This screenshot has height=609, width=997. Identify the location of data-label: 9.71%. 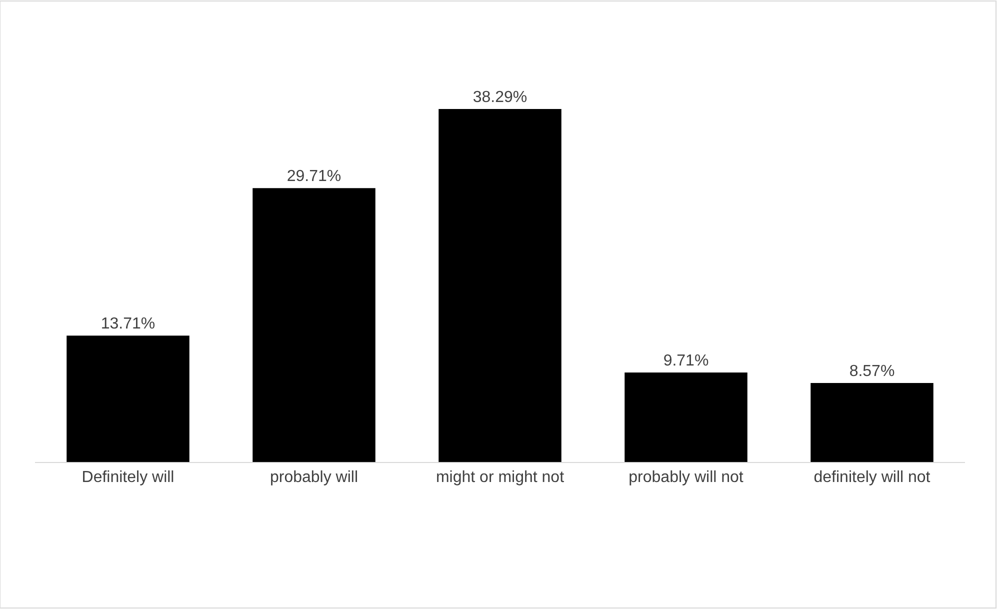
(686, 361).